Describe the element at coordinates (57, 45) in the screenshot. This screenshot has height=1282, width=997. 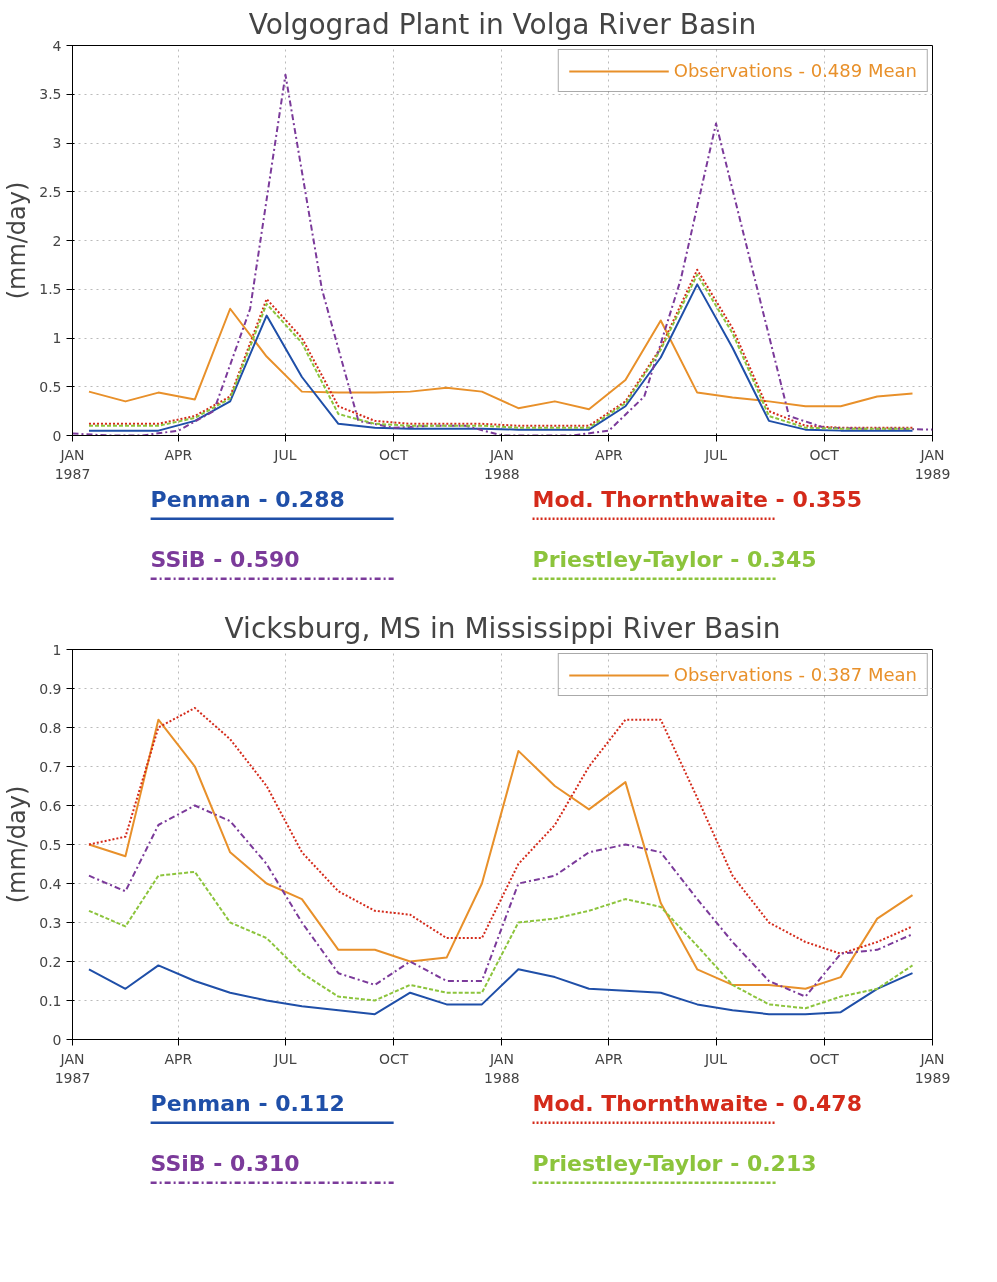
I see `y-tick-label: 4` at that location.